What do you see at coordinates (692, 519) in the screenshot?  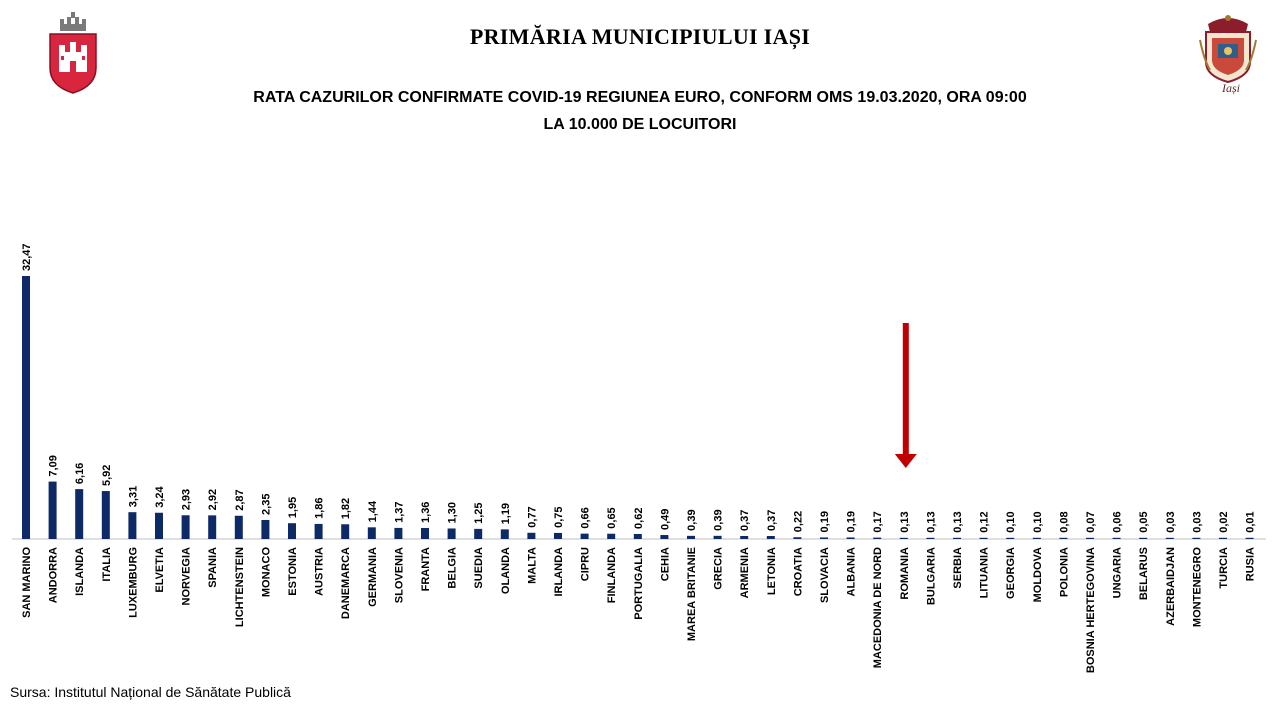 I see `value-label: 0,39` at bounding box center [692, 519].